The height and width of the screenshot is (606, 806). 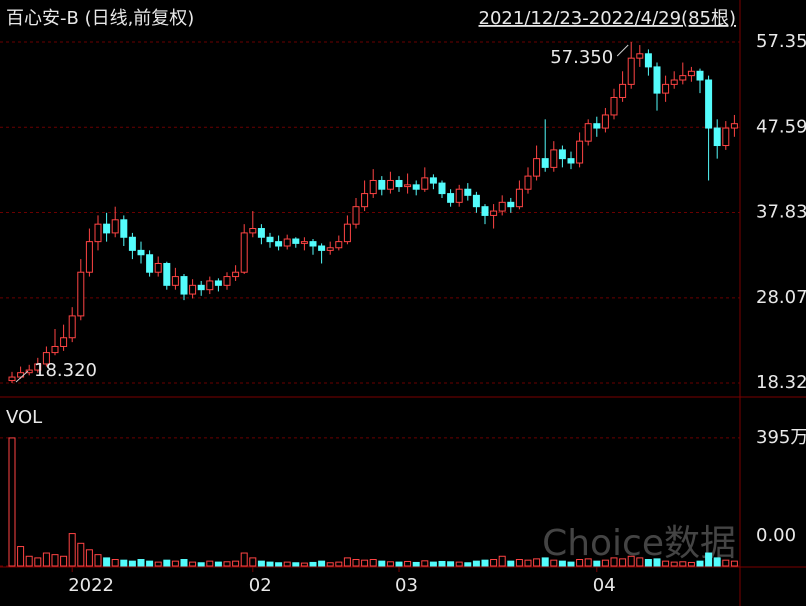 What do you see at coordinates (781, 382) in the screenshot?
I see `y-tick-label: 18.32` at bounding box center [781, 382].